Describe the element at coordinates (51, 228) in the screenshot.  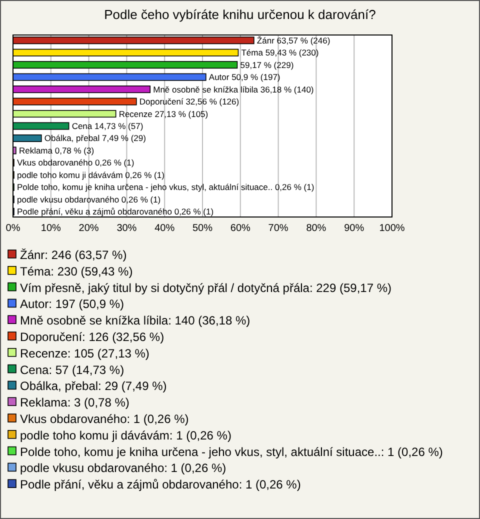
I see `x-tick-label: 10%` at that location.